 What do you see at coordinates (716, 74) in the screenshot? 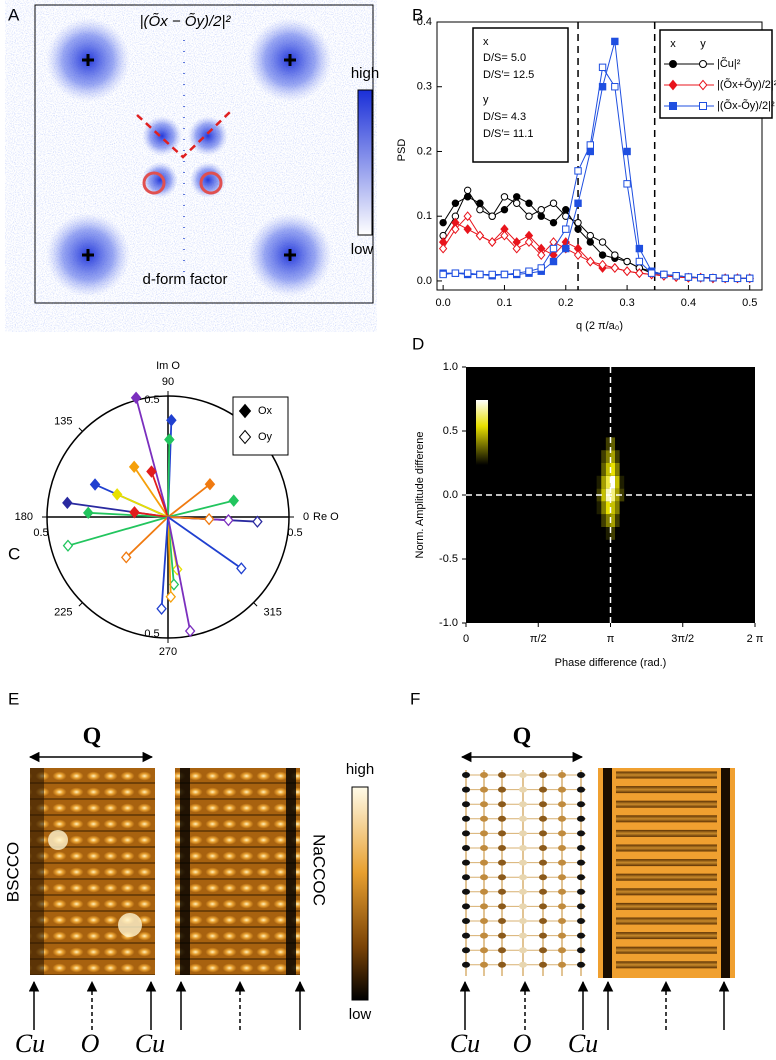
I see `legend-box` at bounding box center [716, 74].